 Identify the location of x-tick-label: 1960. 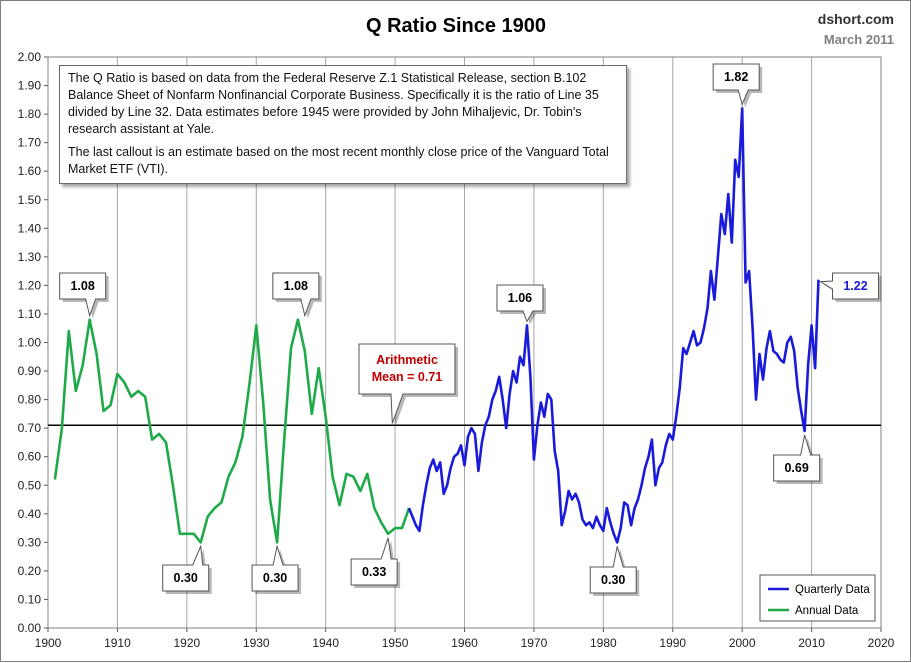
(464, 643).